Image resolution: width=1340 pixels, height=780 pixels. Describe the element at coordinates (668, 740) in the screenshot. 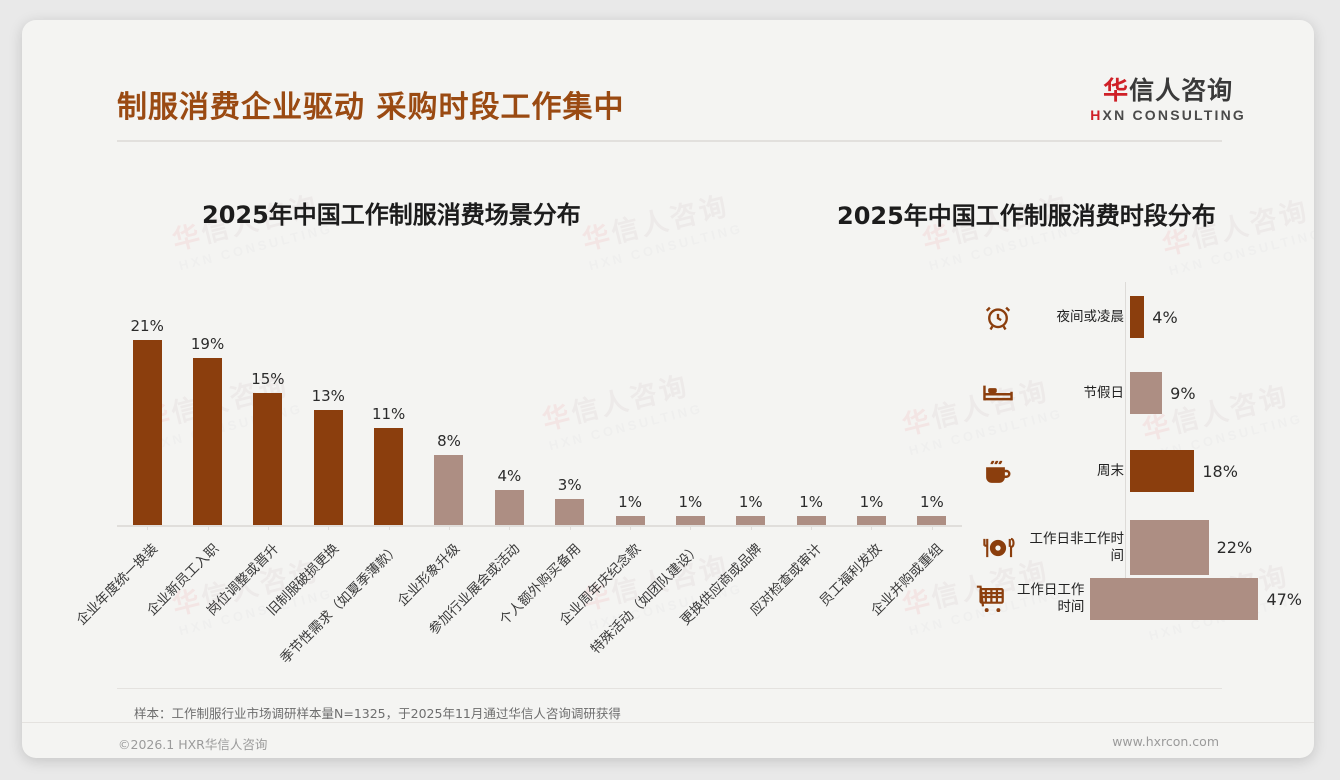

I see `footer-bar` at that location.